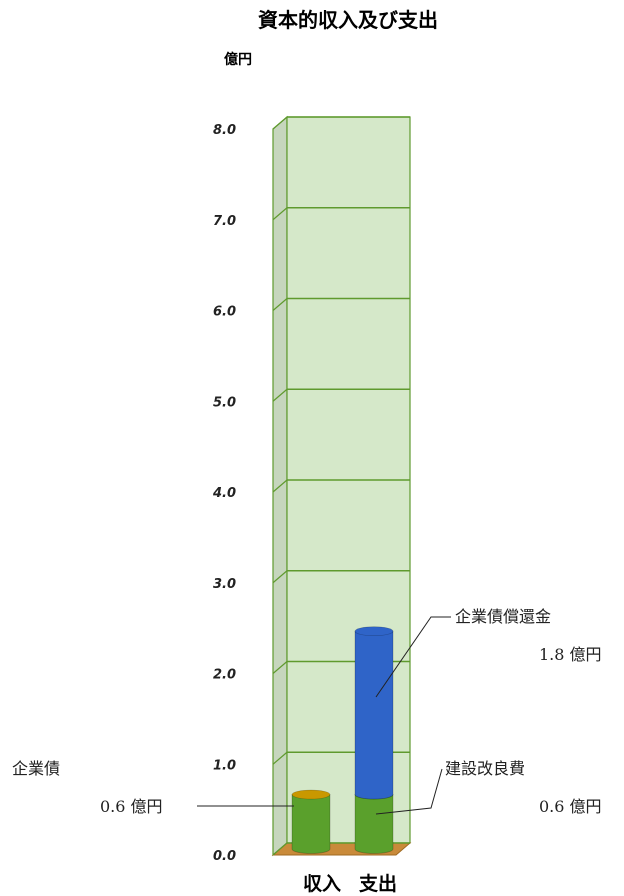 This screenshot has width=624, height=896. Describe the element at coordinates (224, 765) in the screenshot. I see `y-tick-label: 1.0` at that location.